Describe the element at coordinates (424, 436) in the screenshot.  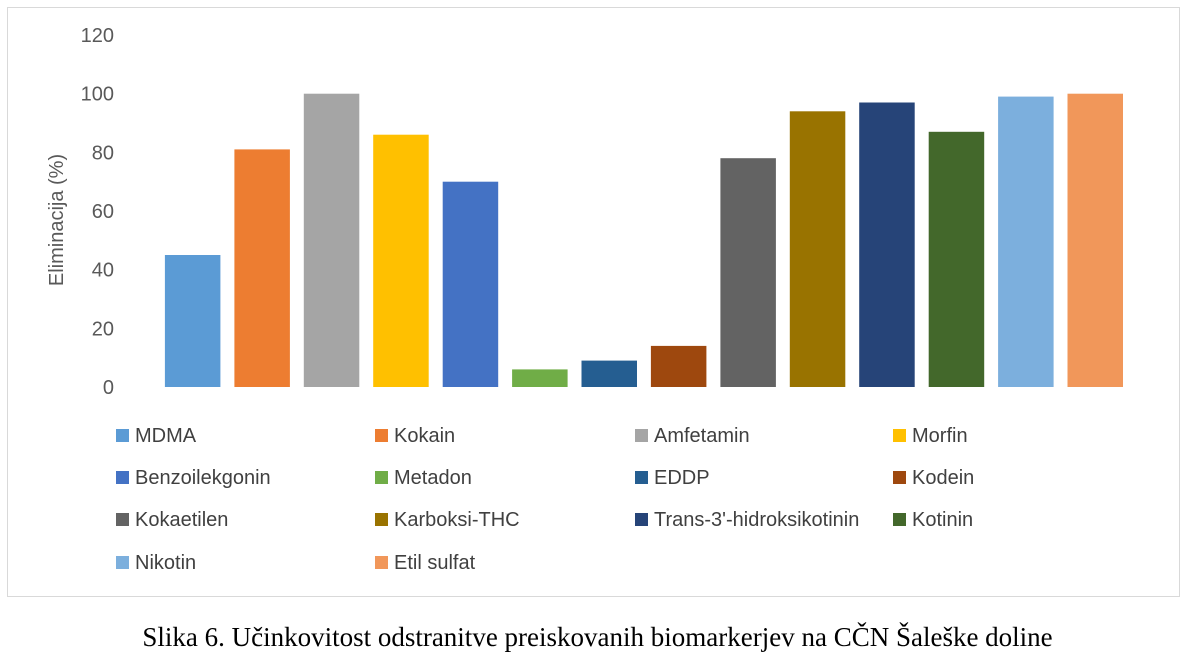
I see `legend-label: Kokain` at that location.